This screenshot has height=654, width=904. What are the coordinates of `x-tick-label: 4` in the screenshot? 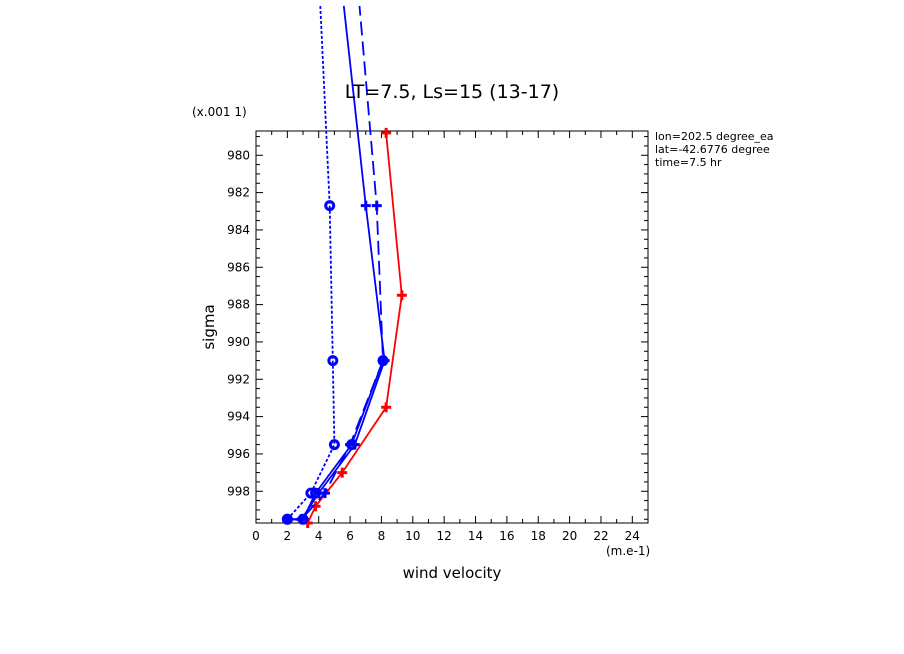 It's located at (319, 536).